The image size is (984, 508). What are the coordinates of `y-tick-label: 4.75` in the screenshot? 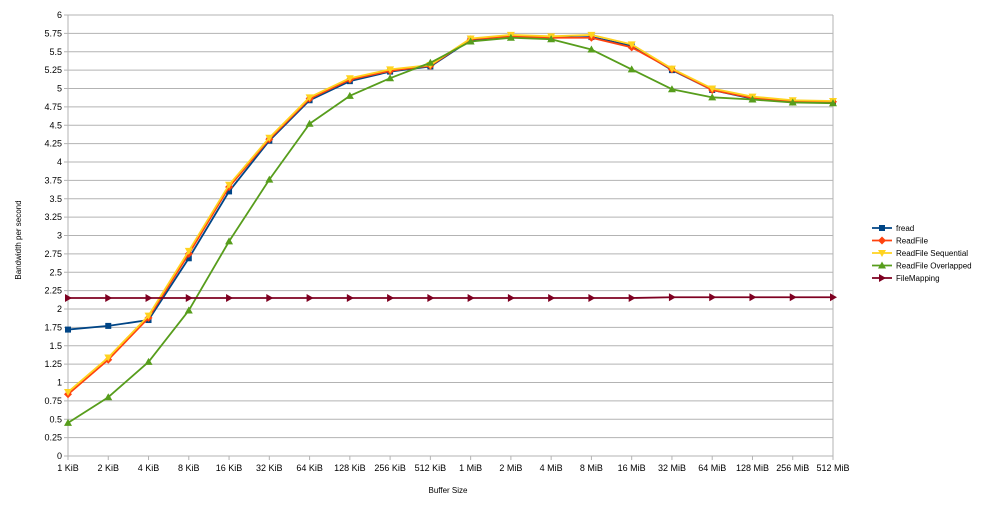 It's located at (53, 107).